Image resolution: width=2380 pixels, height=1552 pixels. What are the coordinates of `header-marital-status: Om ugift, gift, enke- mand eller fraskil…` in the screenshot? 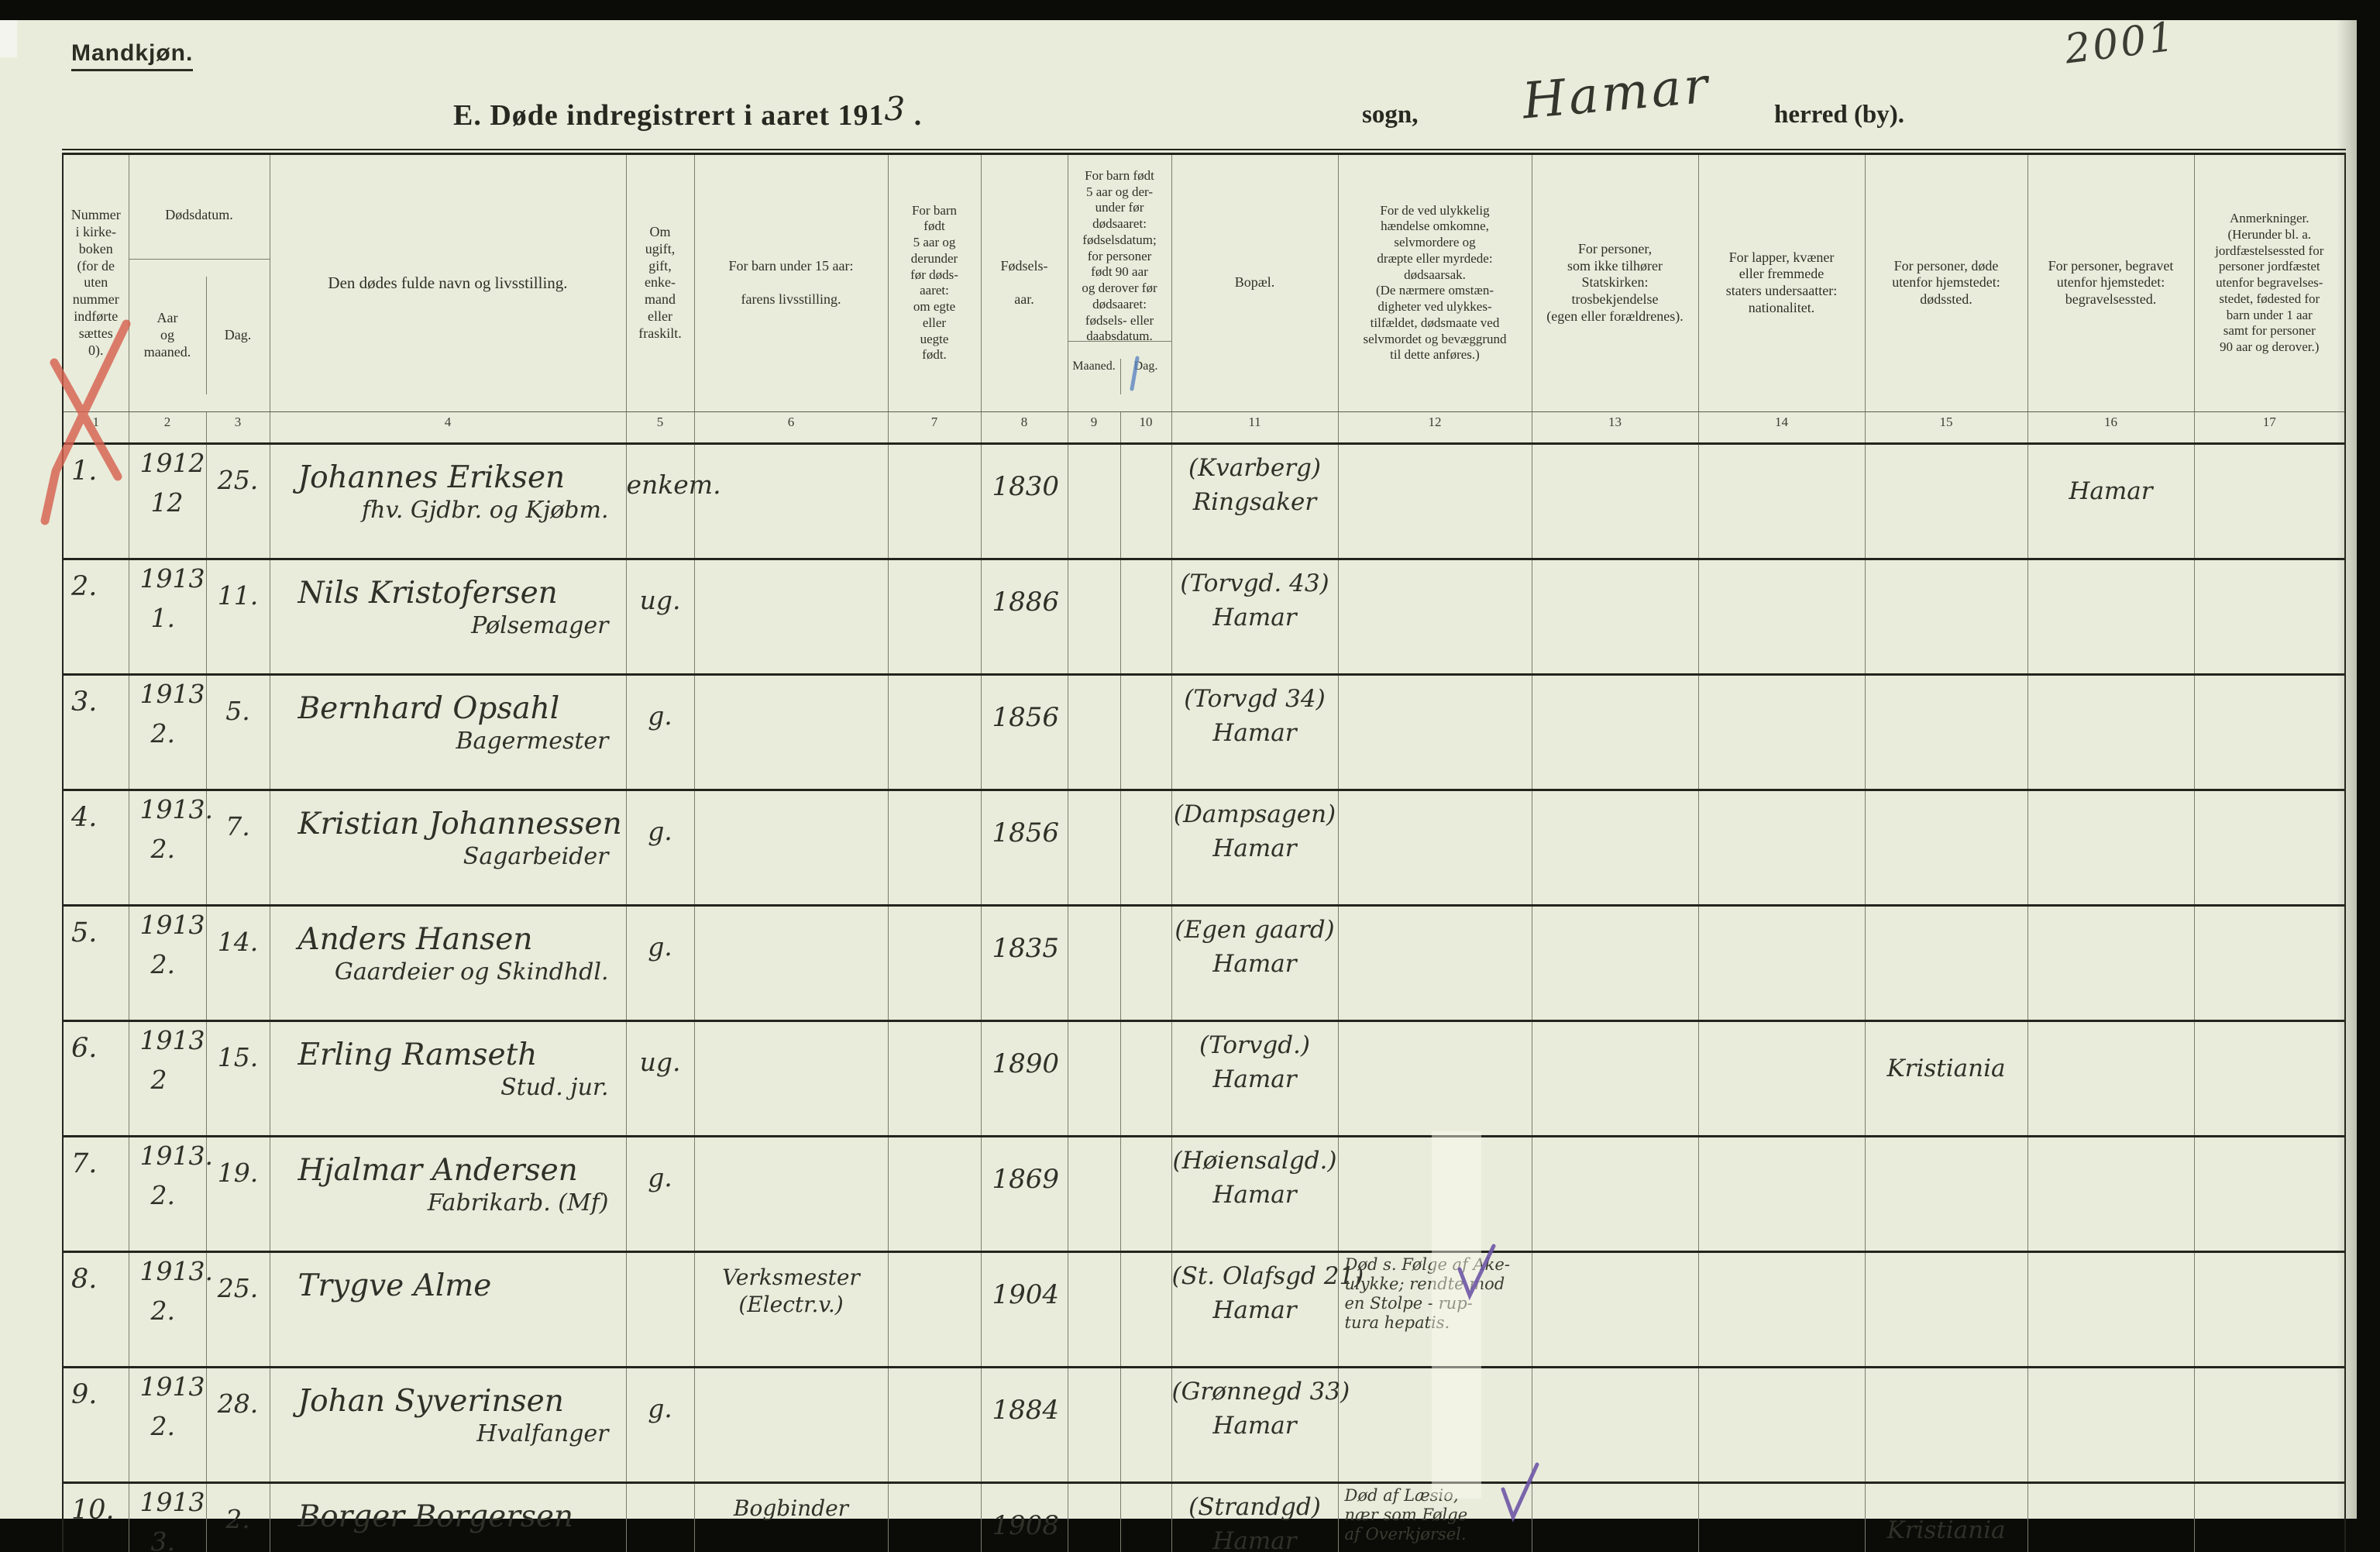 It's located at (660, 283).